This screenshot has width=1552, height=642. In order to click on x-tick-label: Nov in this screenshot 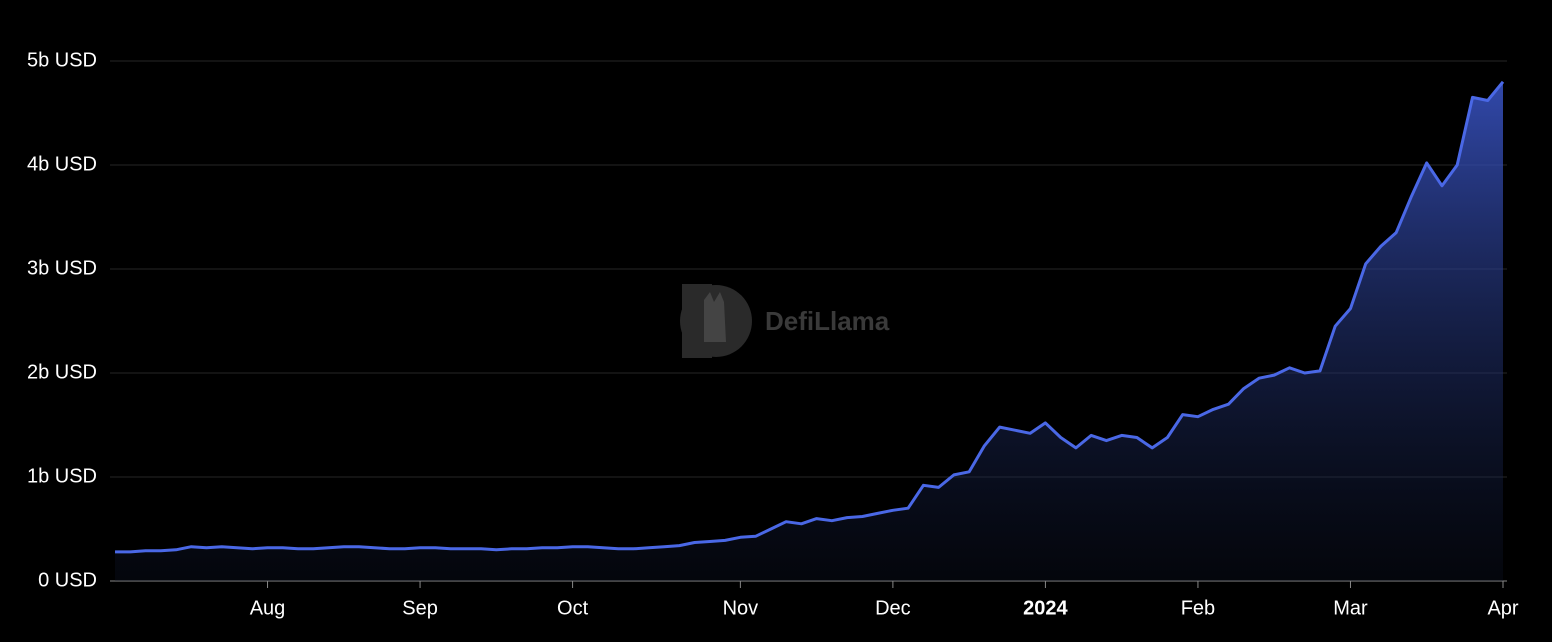, I will do `click(741, 608)`.